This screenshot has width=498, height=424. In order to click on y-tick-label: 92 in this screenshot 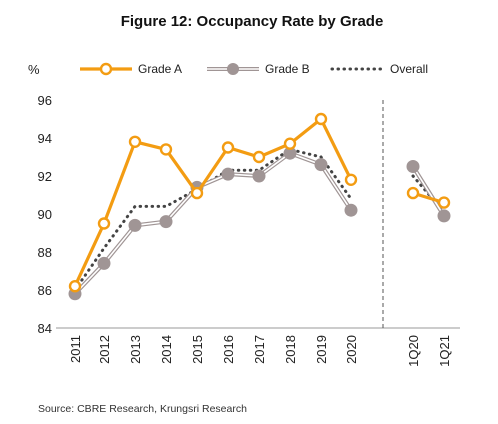, I will do `click(45, 176)`.